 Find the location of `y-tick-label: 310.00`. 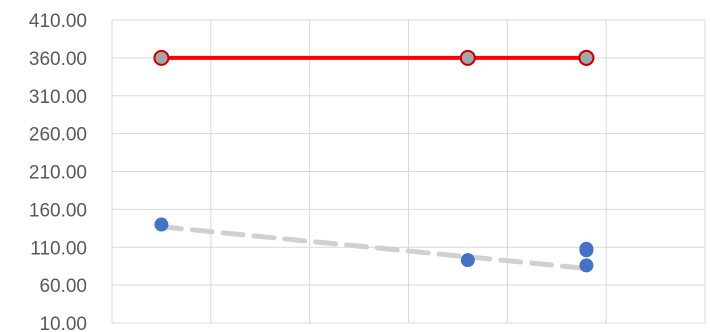

y-tick-label: 310.00 is located at coordinates (58, 97).